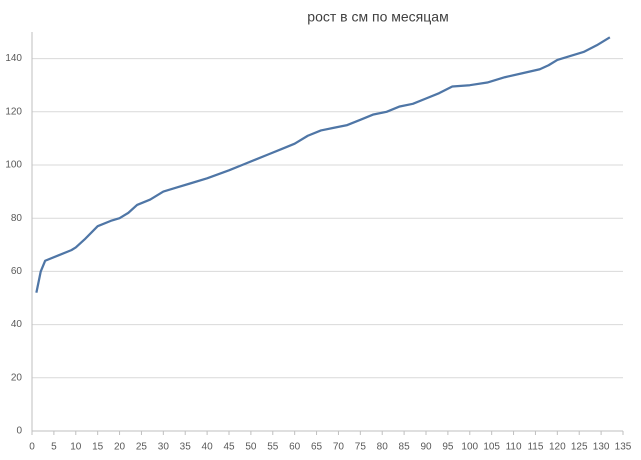 The height and width of the screenshot is (460, 641). Describe the element at coordinates (229, 447) in the screenshot. I see `x-tick-label: 45` at that location.